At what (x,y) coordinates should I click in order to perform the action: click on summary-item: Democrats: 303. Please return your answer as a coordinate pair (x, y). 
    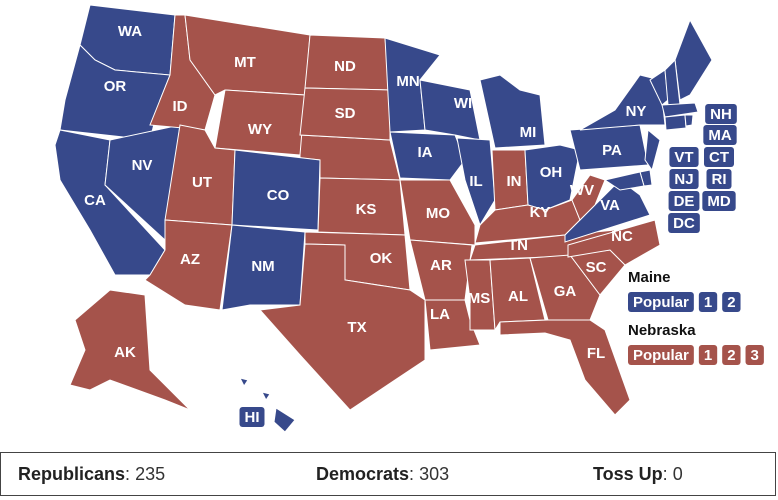
    Looking at the image, I should click on (382, 474).